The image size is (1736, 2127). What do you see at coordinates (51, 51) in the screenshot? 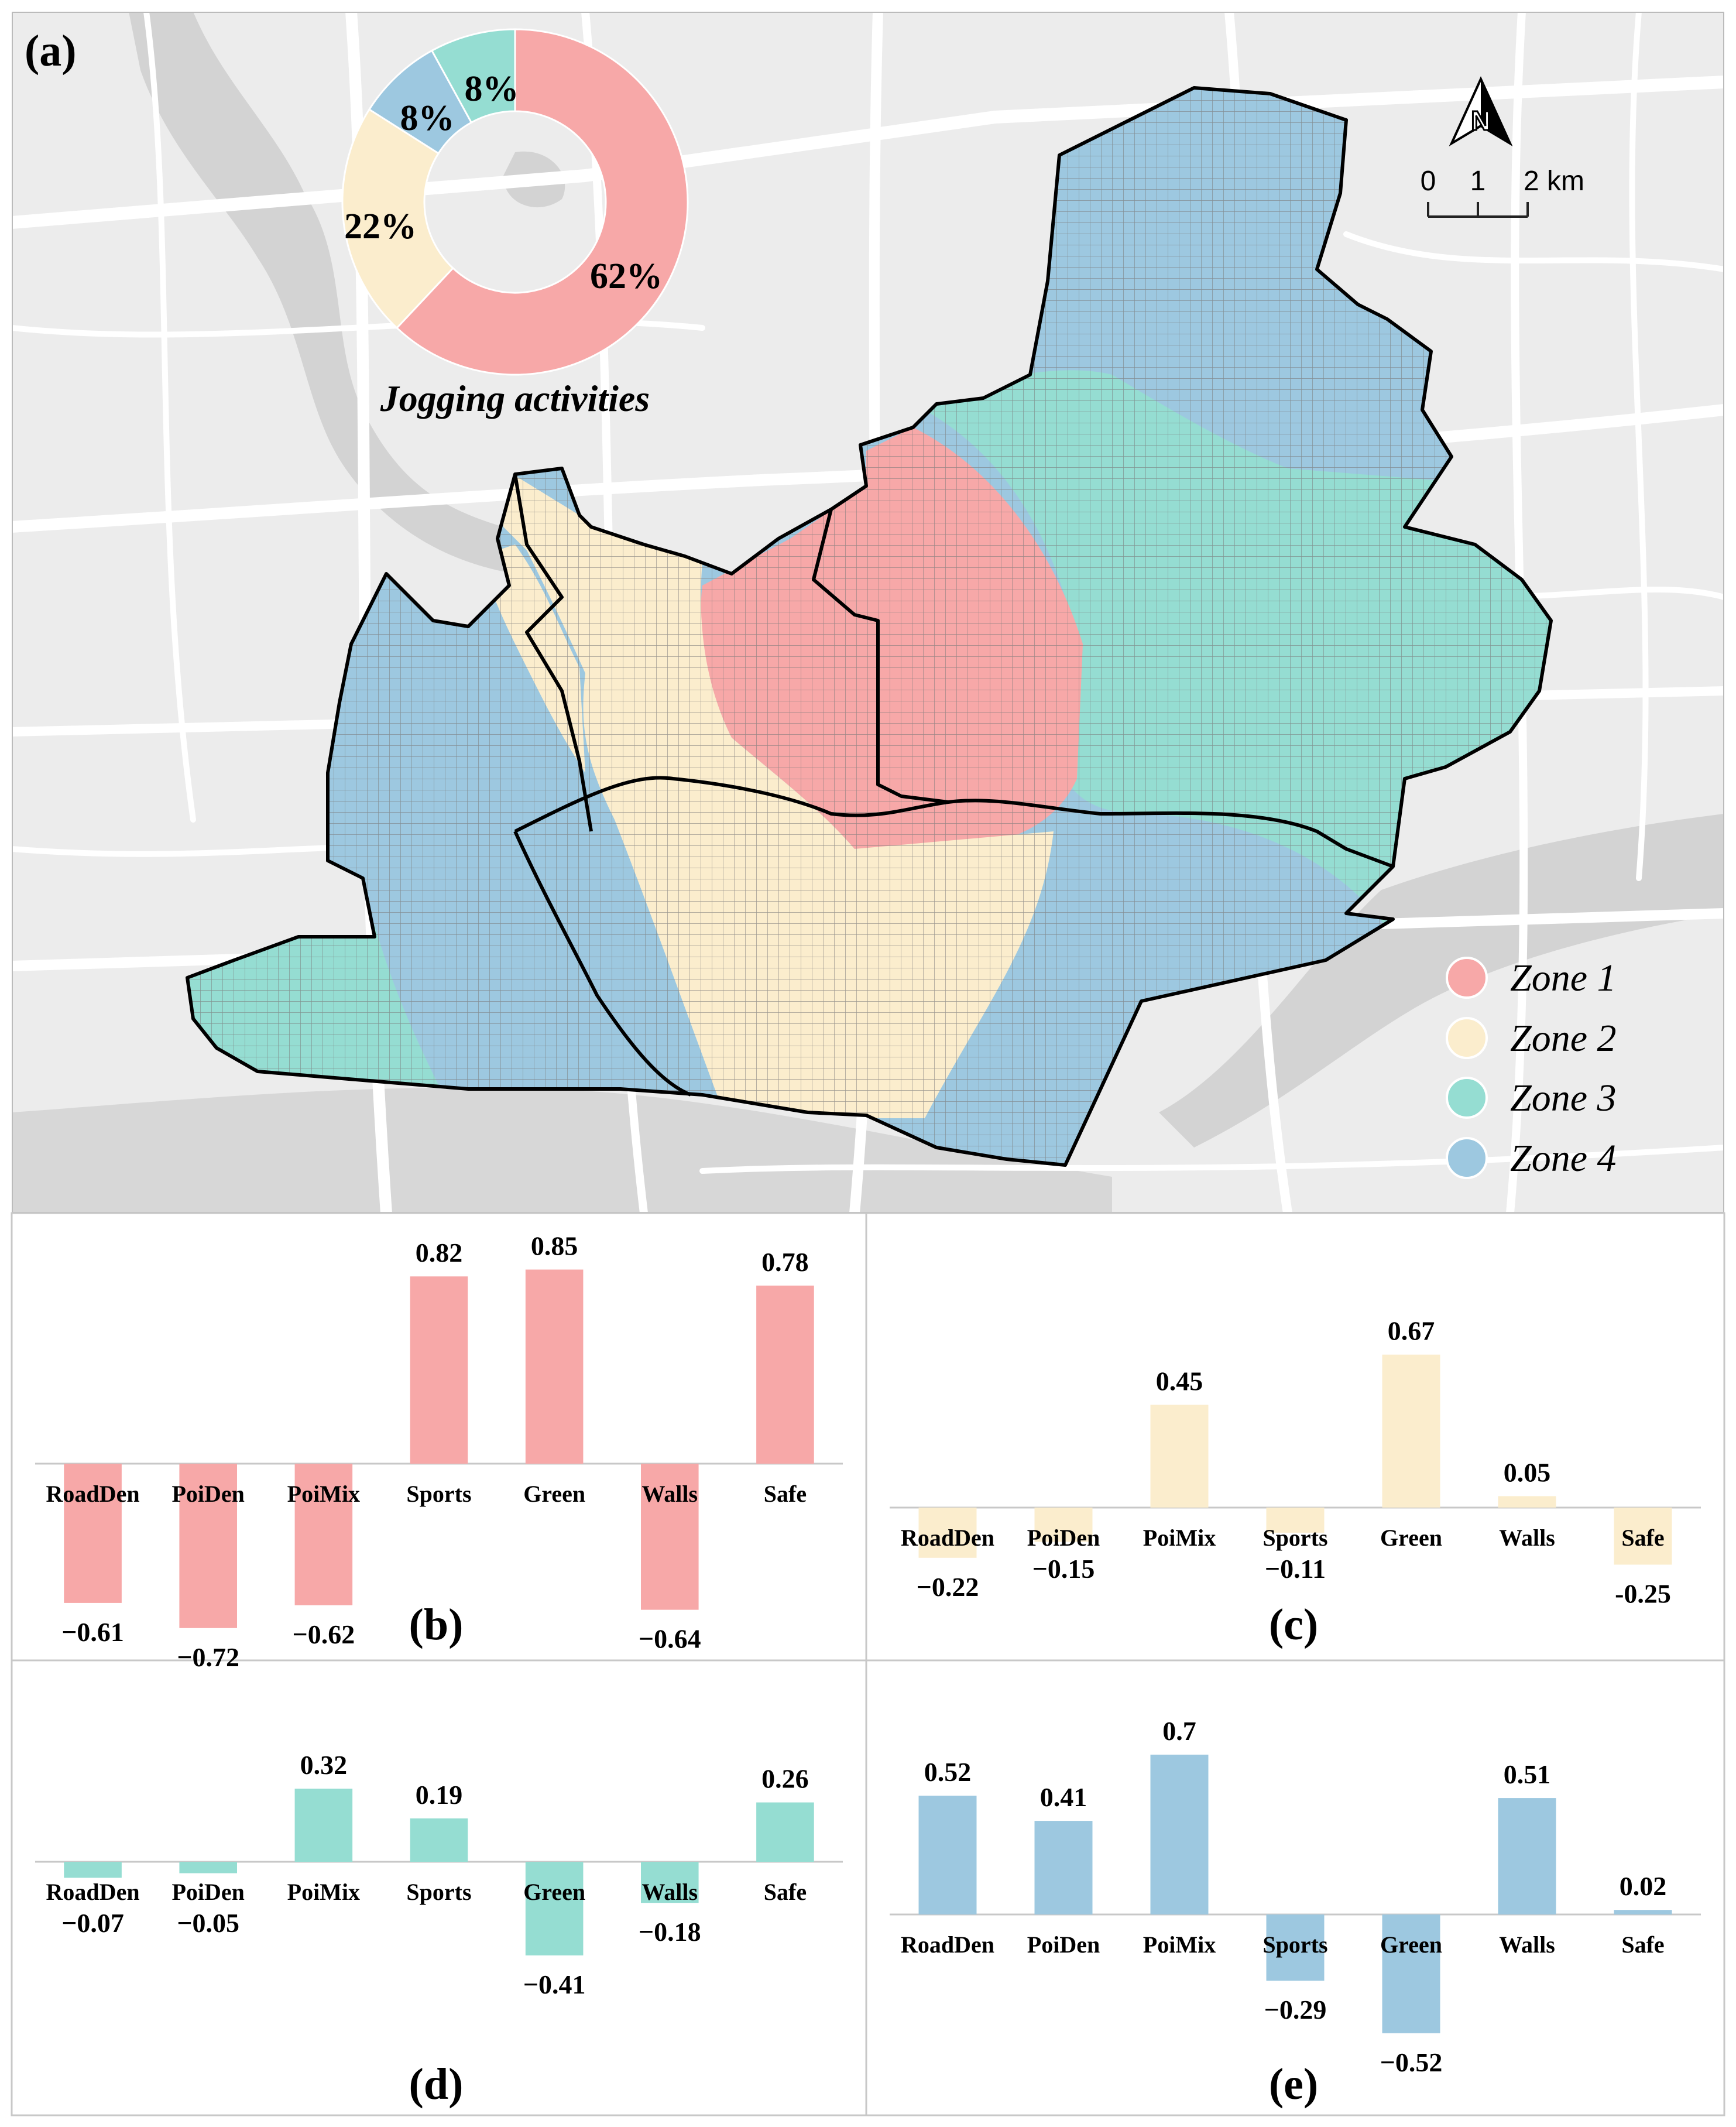
I see `map-panel-label: (a)` at bounding box center [51, 51].